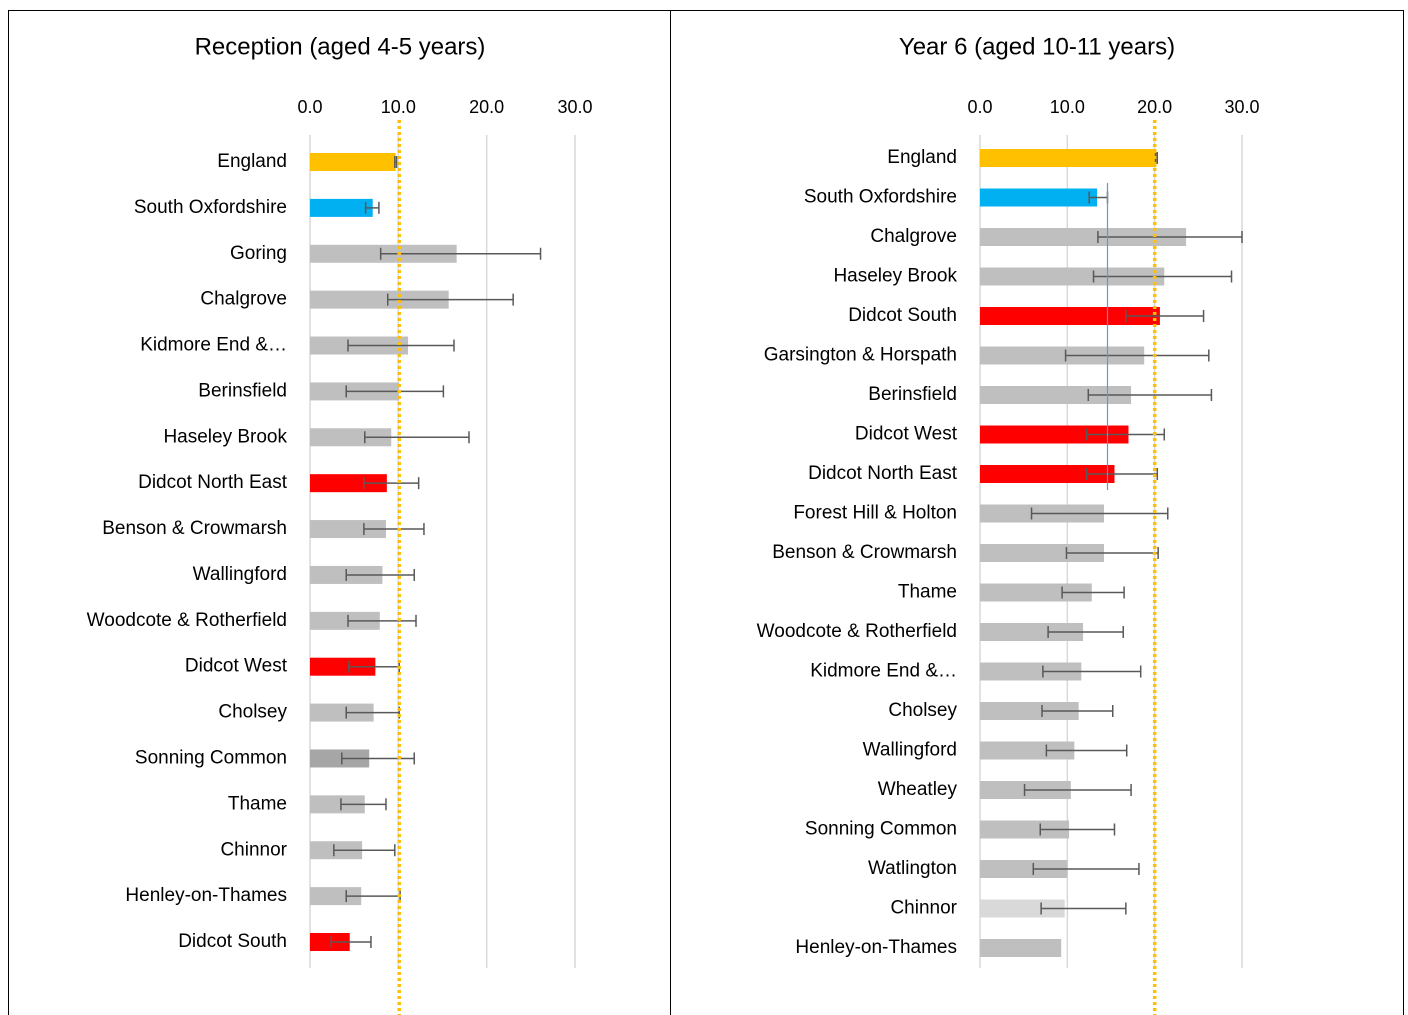 The width and height of the screenshot is (1408, 1015). I want to click on category-label: Garsington & Horspath, so click(860, 355).